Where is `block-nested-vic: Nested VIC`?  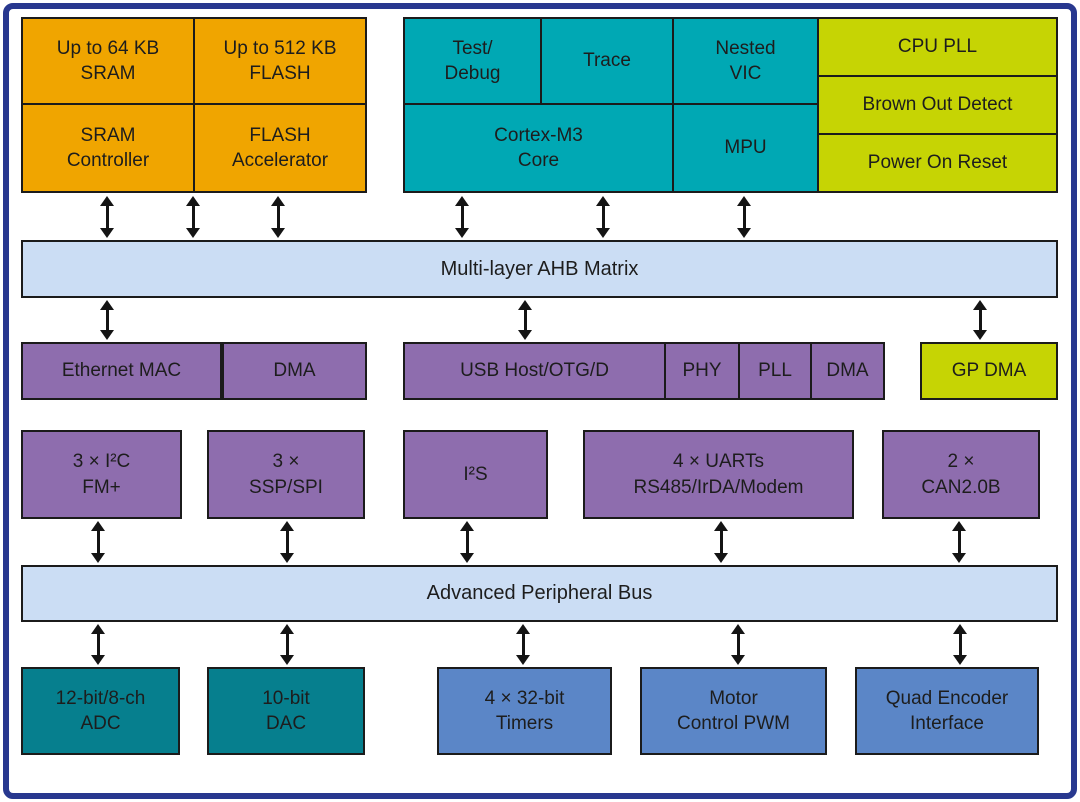 block-nested-vic: Nested VIC is located at coordinates (745, 61).